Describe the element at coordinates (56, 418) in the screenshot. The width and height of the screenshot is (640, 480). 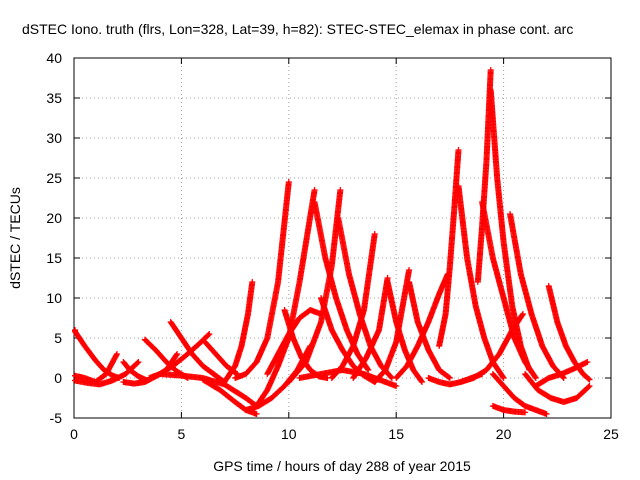
I see `y-tick-label: -5` at that location.